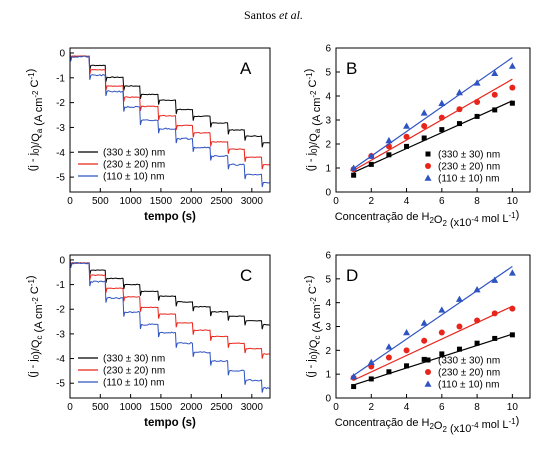  Describe the element at coordinates (477, 201) in the screenshot. I see `x-tick-label-4: 8` at that location.